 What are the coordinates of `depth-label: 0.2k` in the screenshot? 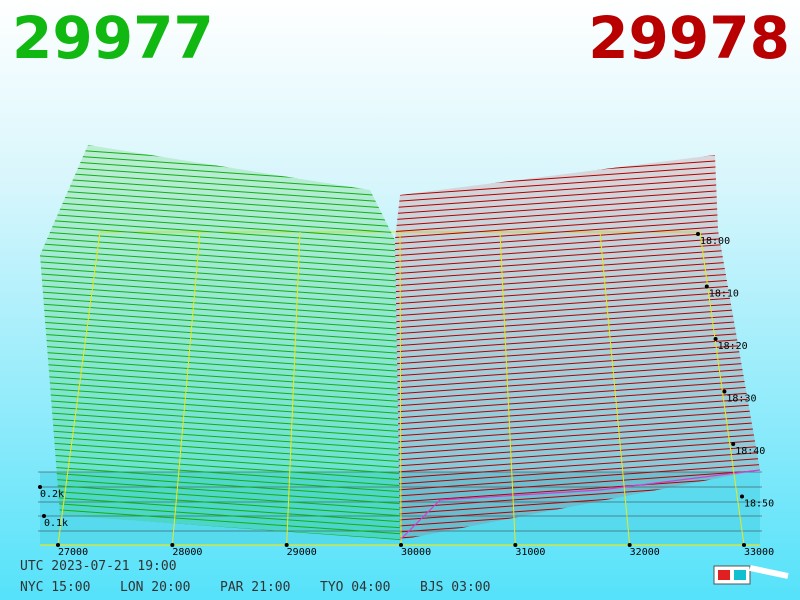 It's located at (52, 494).